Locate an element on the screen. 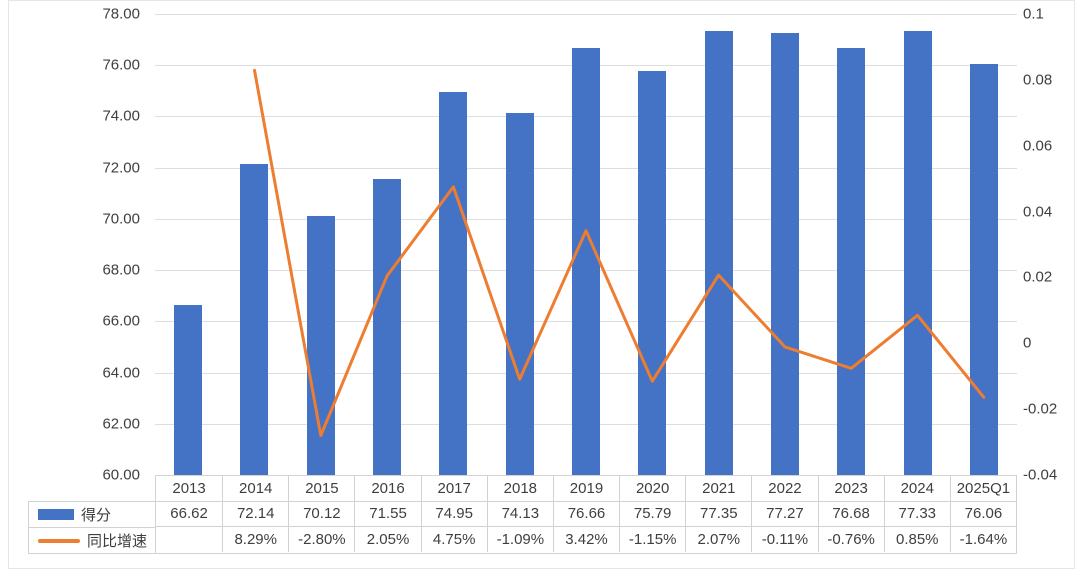 This screenshot has width=1080, height=572. left-axis-tick-label: 60.00 is located at coordinates (121, 475).